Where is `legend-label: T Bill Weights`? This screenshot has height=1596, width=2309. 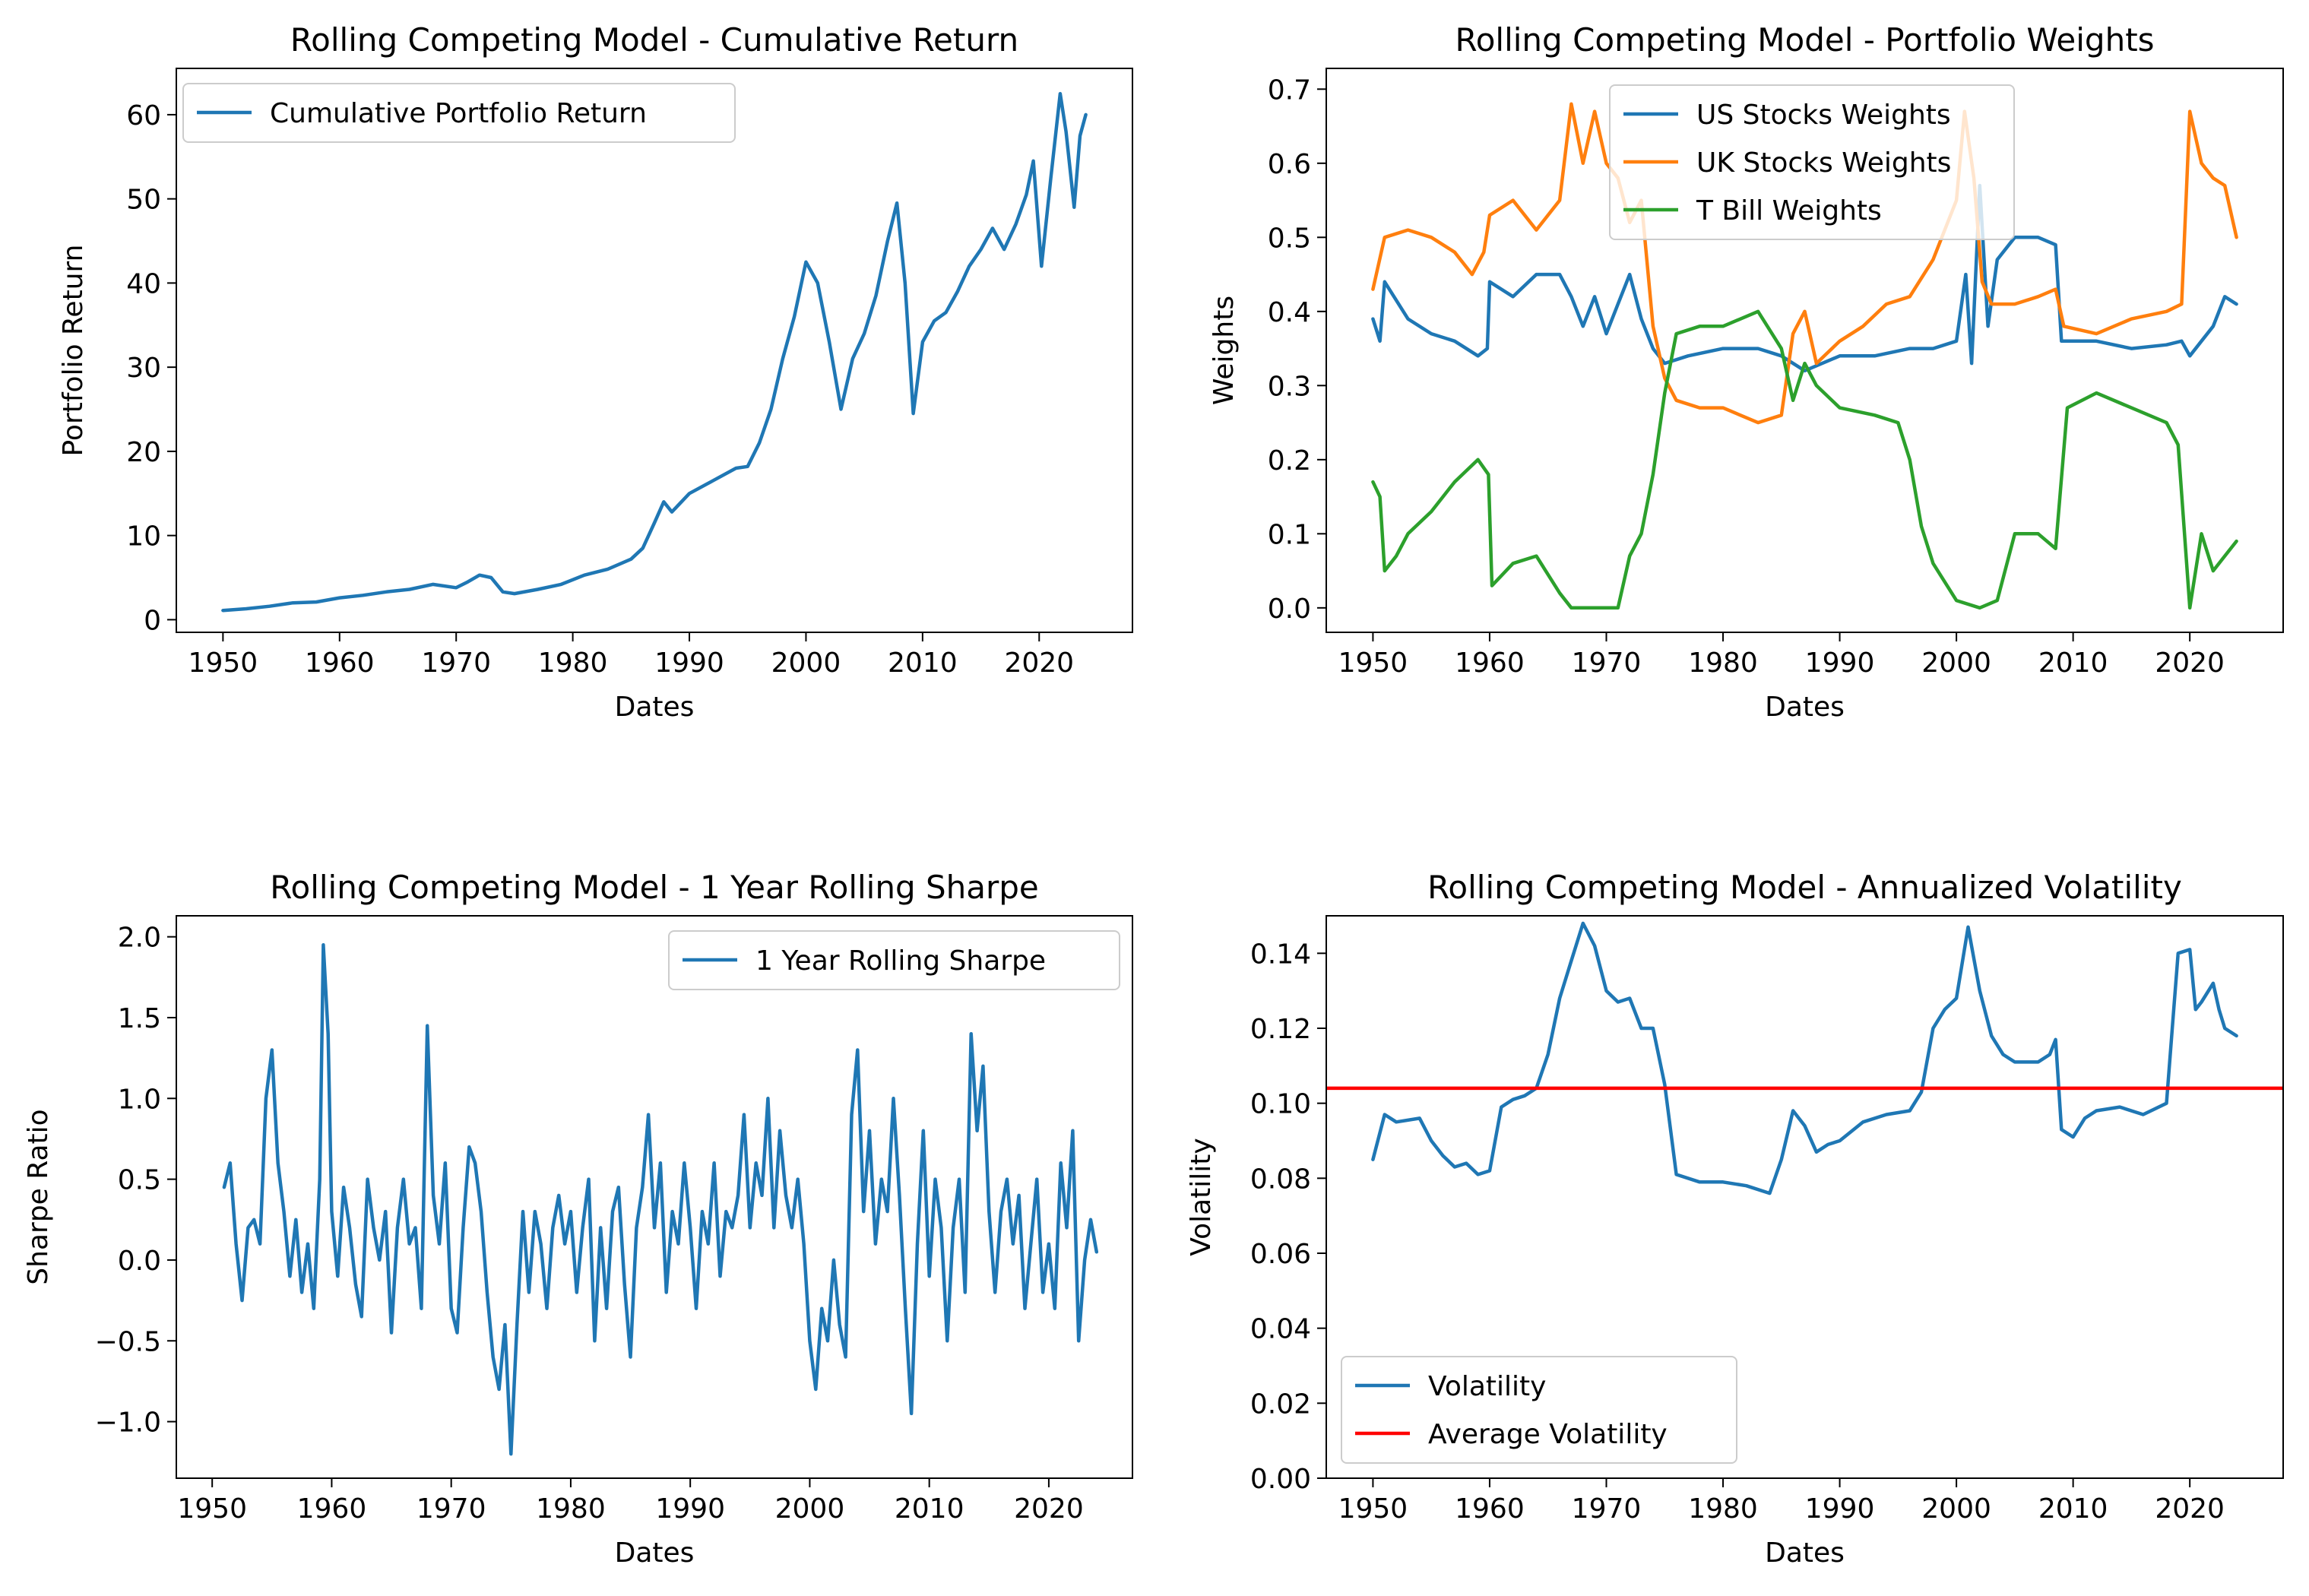
legend-label: T Bill Weights is located at coordinates (1789, 211).